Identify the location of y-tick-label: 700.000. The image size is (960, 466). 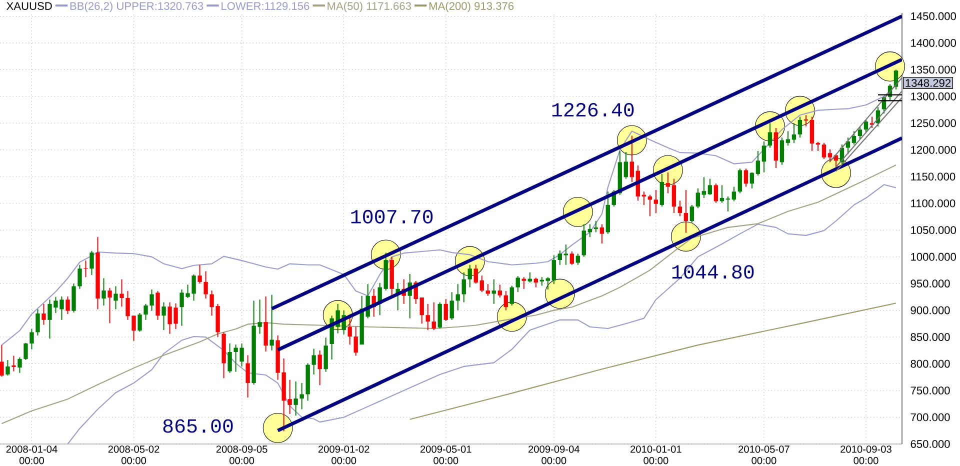
(930, 417).